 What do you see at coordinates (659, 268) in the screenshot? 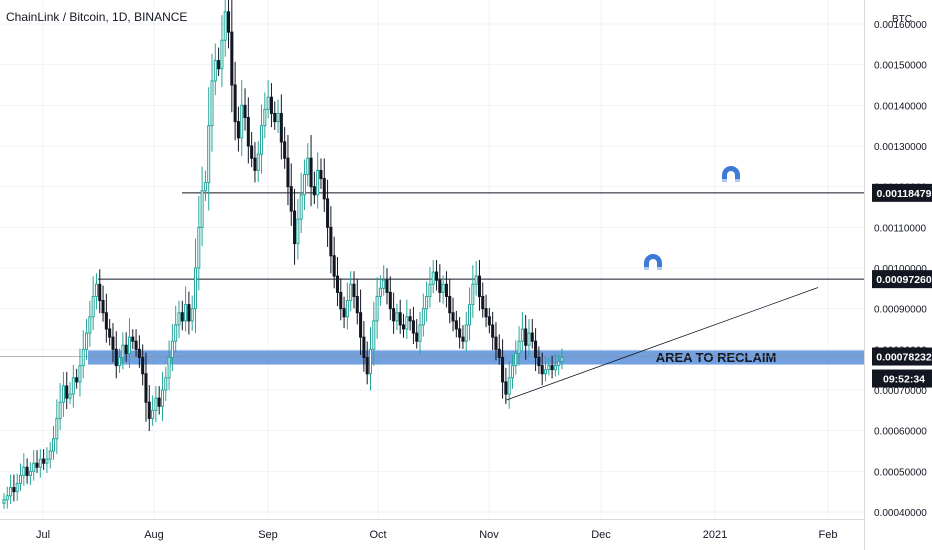
I see `magnet-tip` at bounding box center [659, 268].